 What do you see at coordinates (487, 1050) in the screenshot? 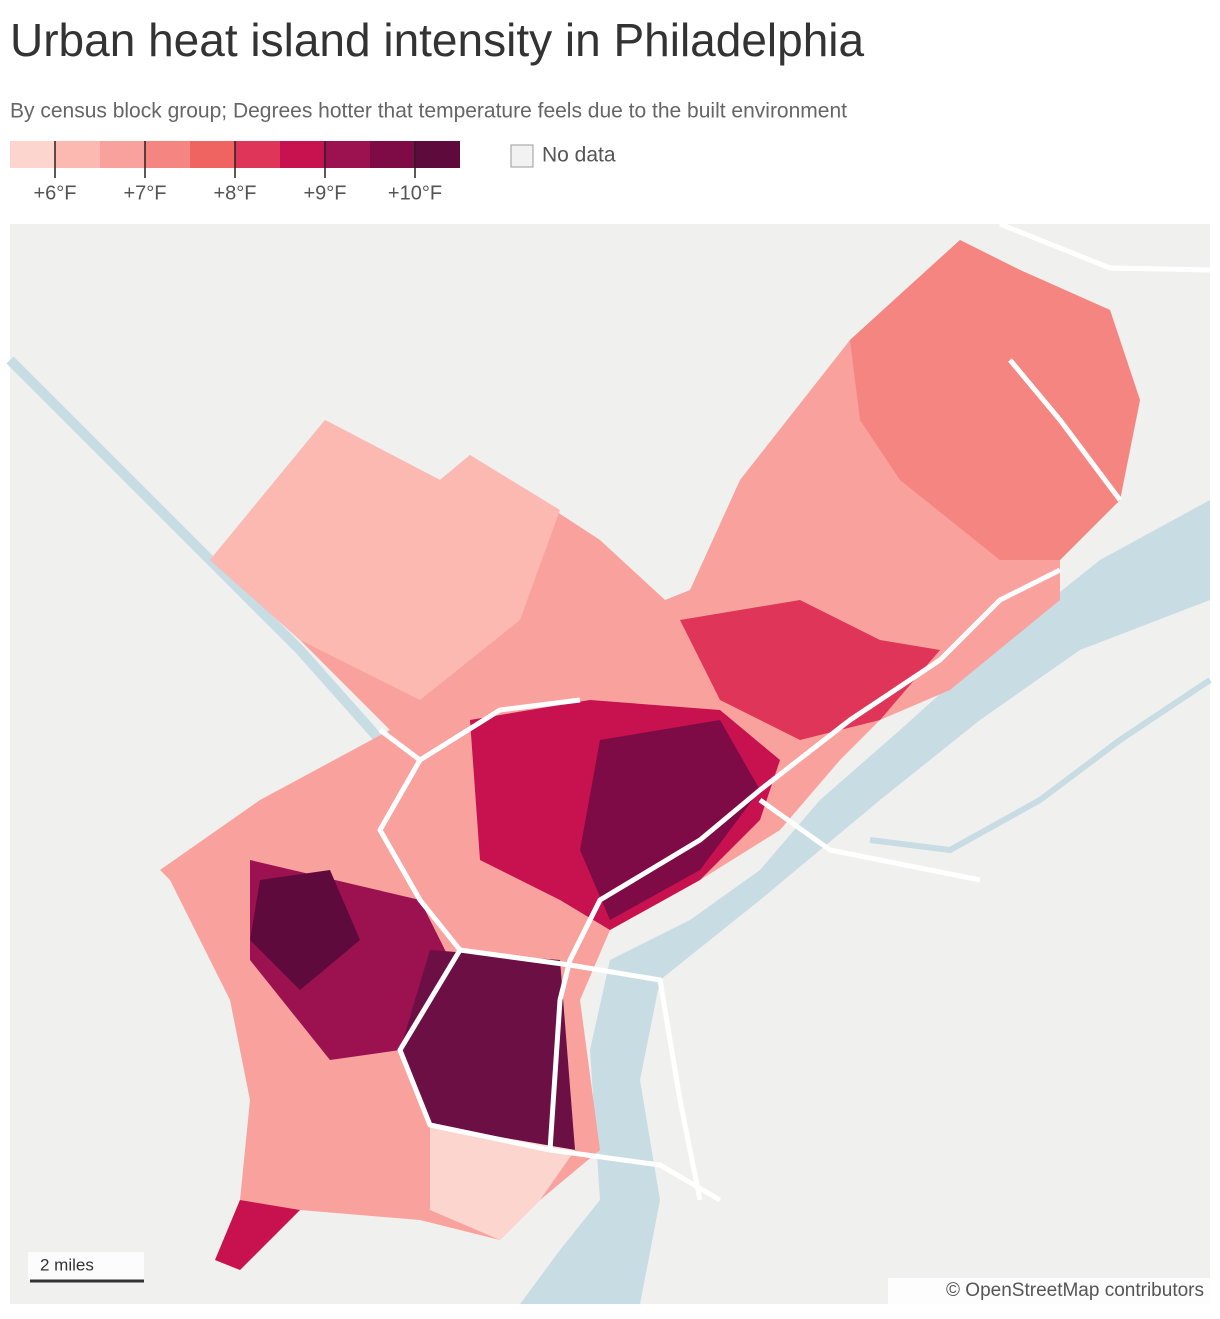
I see `center-city` at bounding box center [487, 1050].